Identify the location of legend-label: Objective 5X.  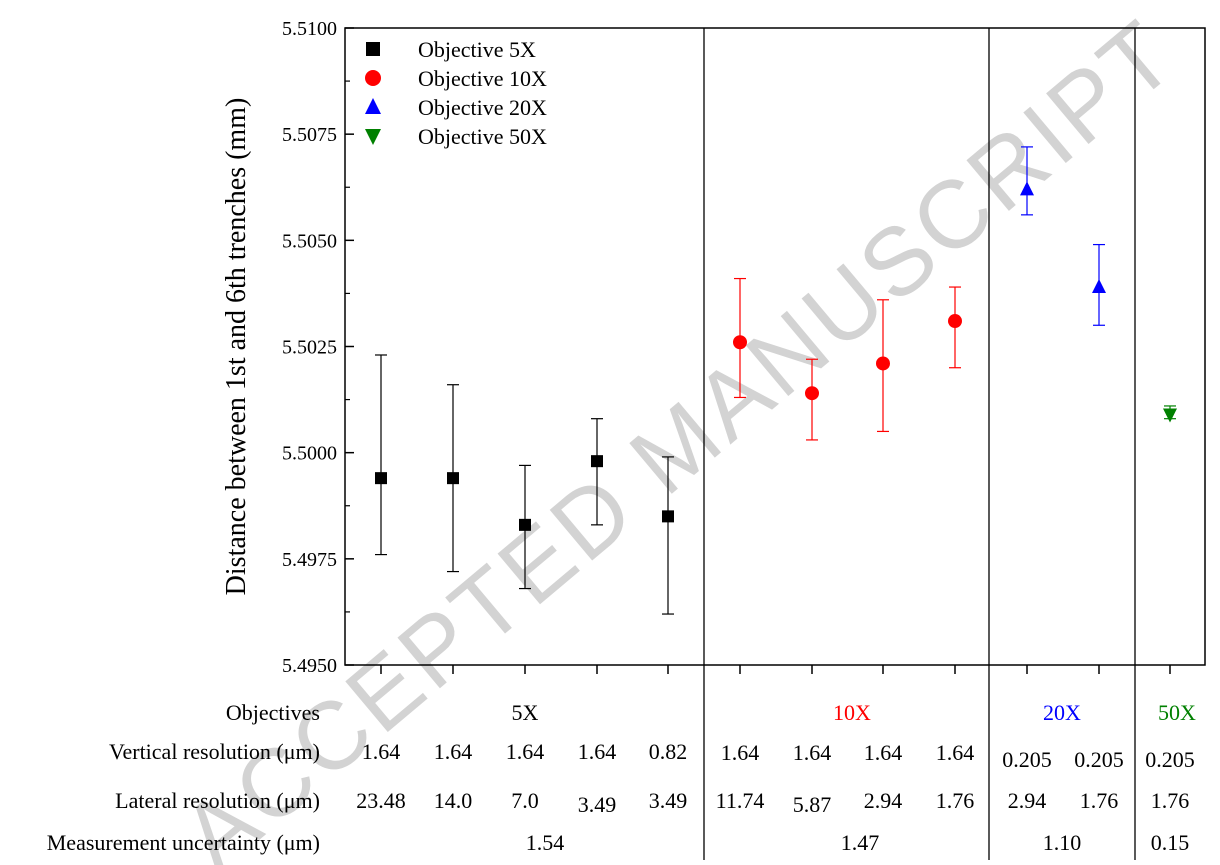
(477, 49).